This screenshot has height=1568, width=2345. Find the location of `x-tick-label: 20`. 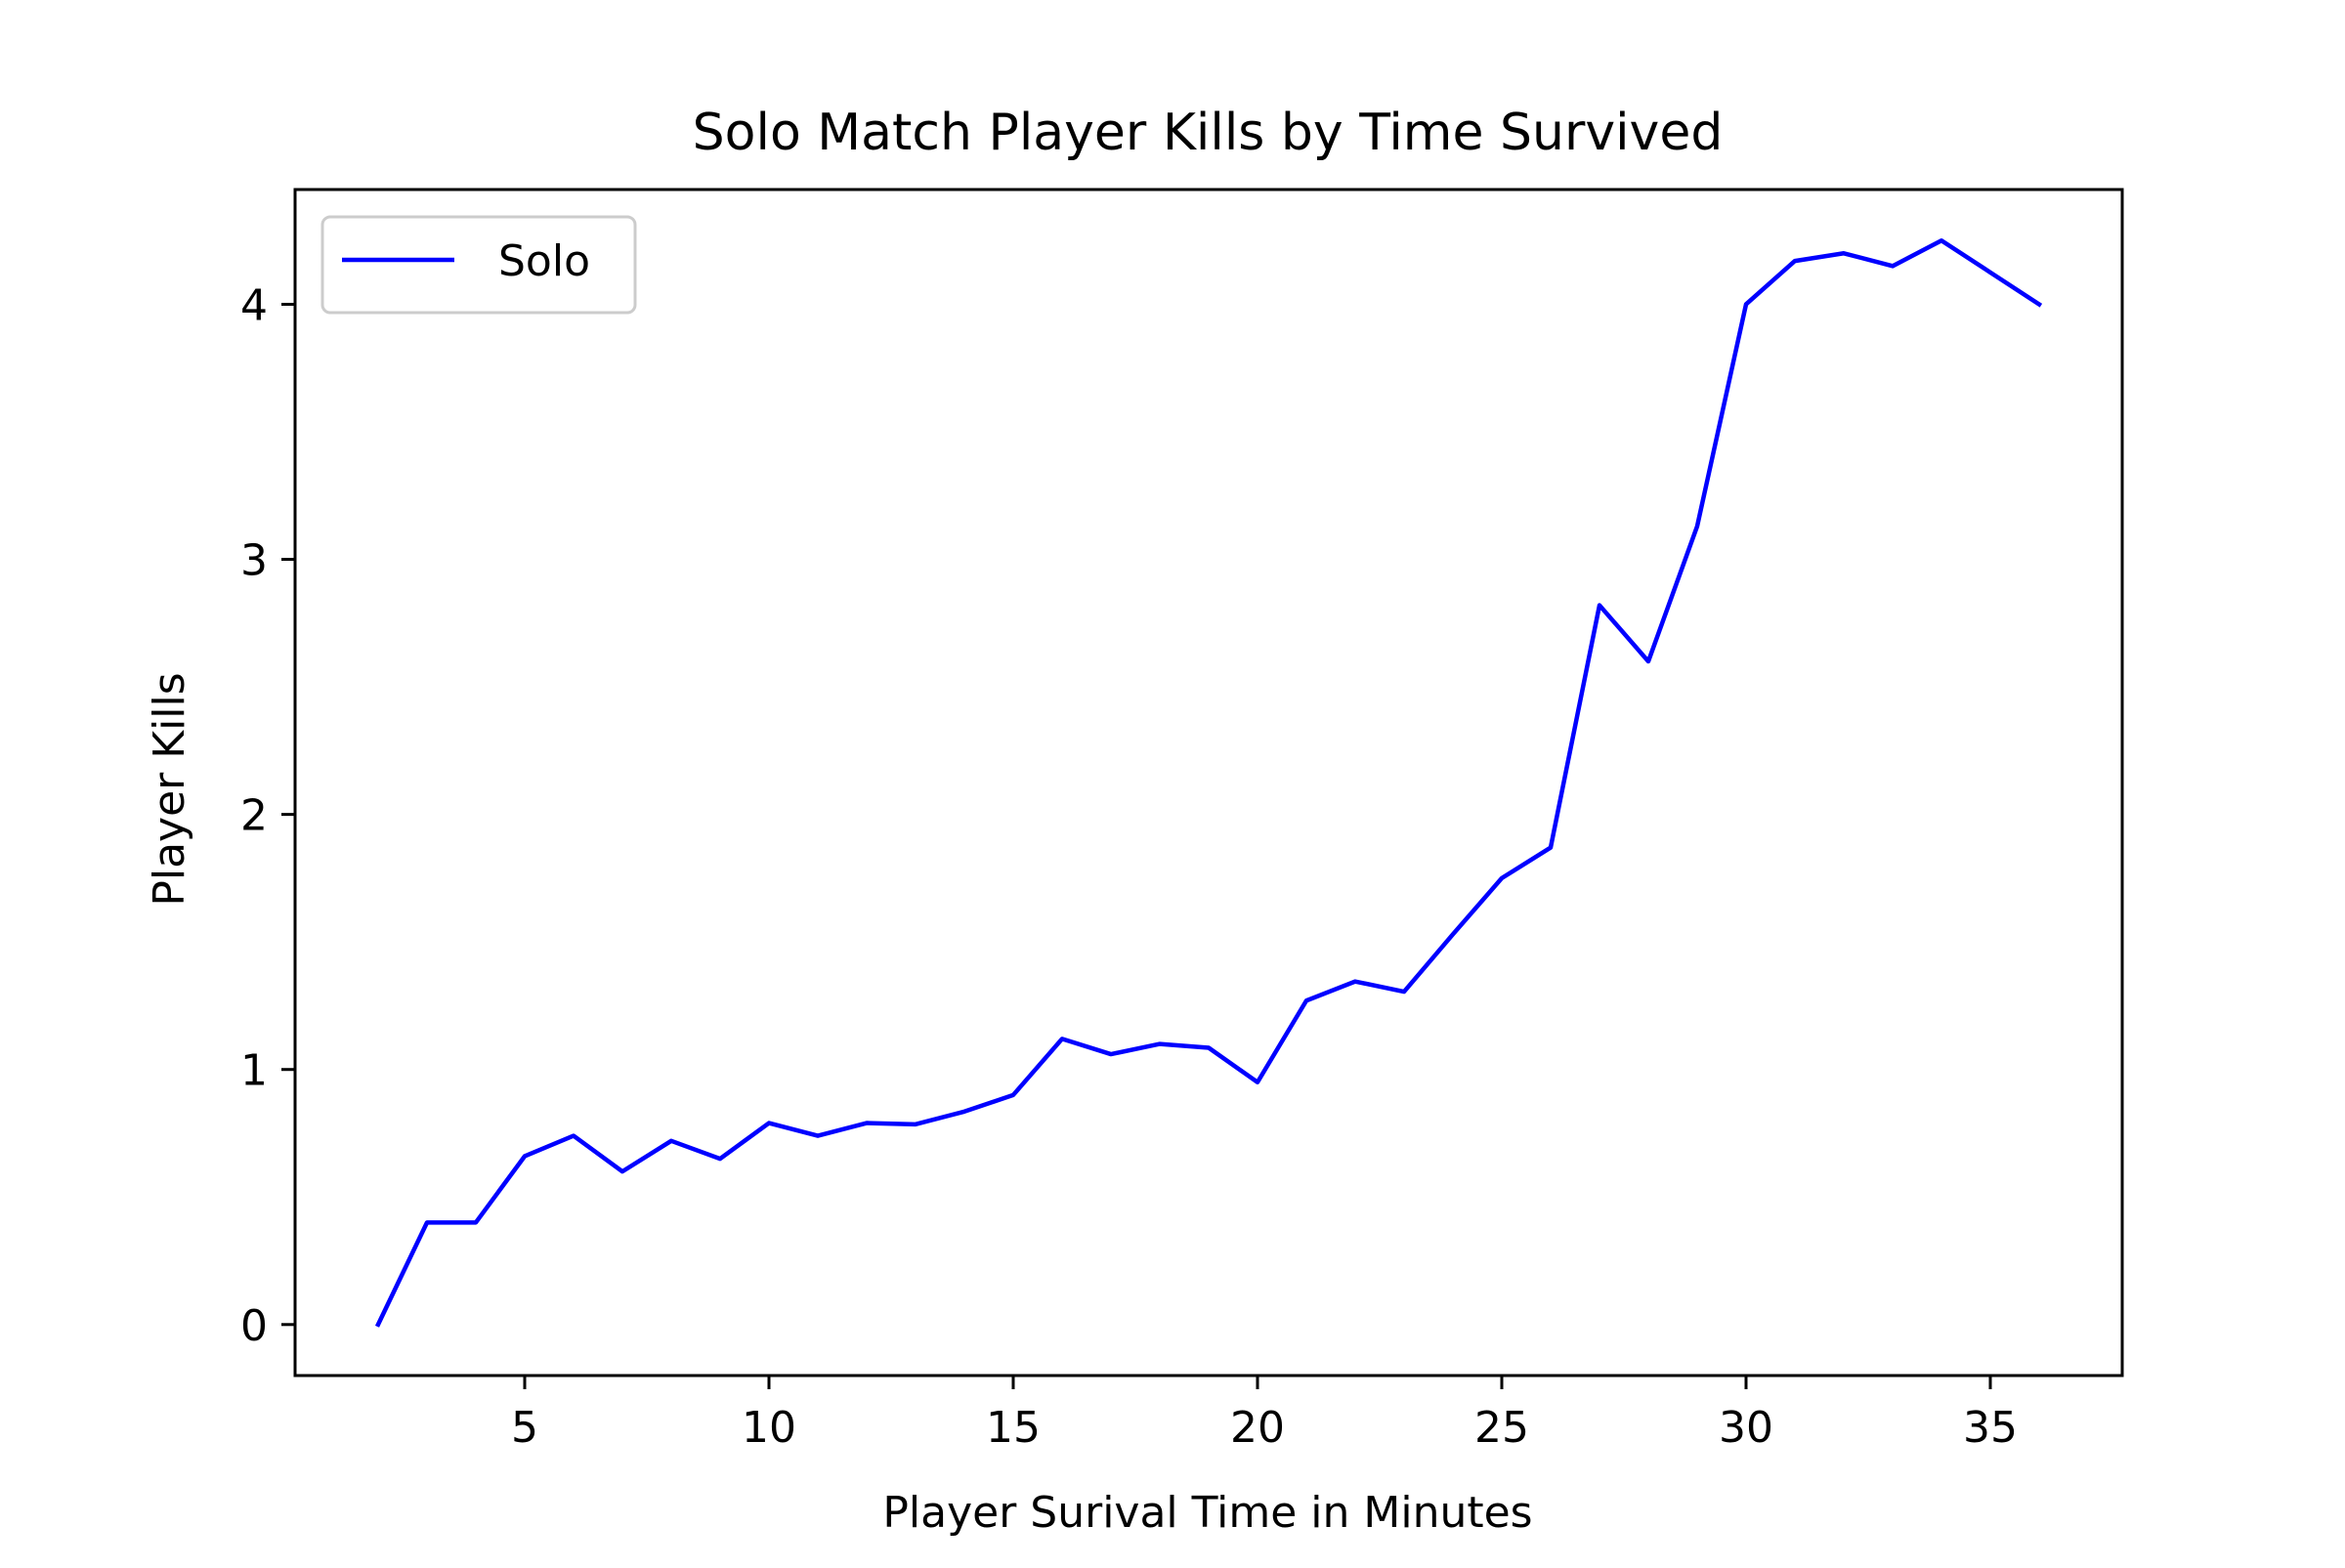

x-tick-label: 20 is located at coordinates (1257, 1428).